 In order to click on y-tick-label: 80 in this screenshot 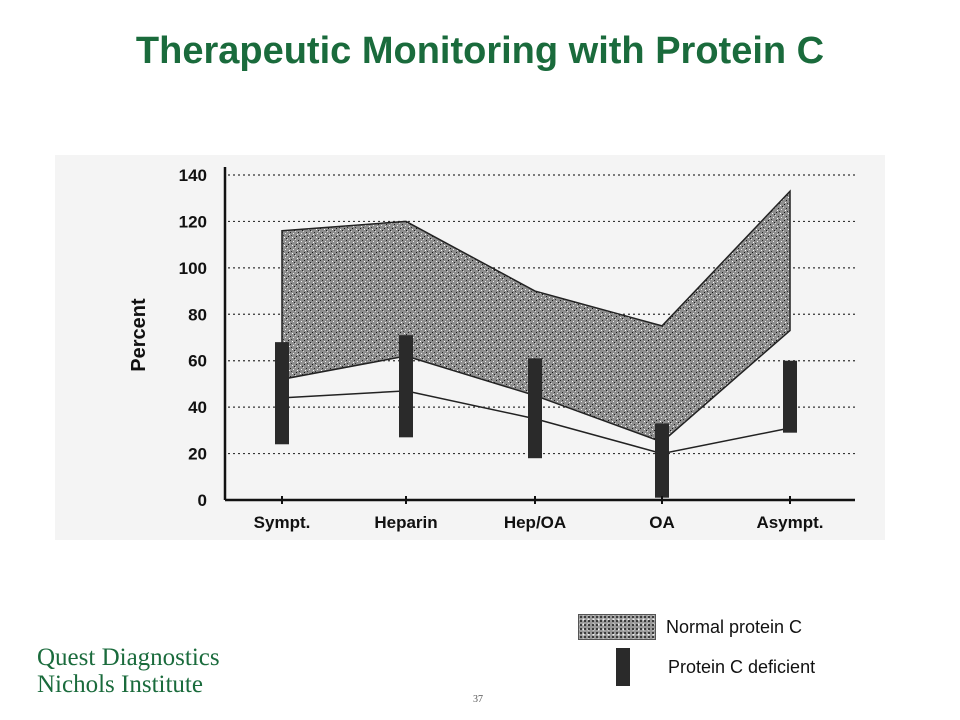, I will do `click(197, 314)`.